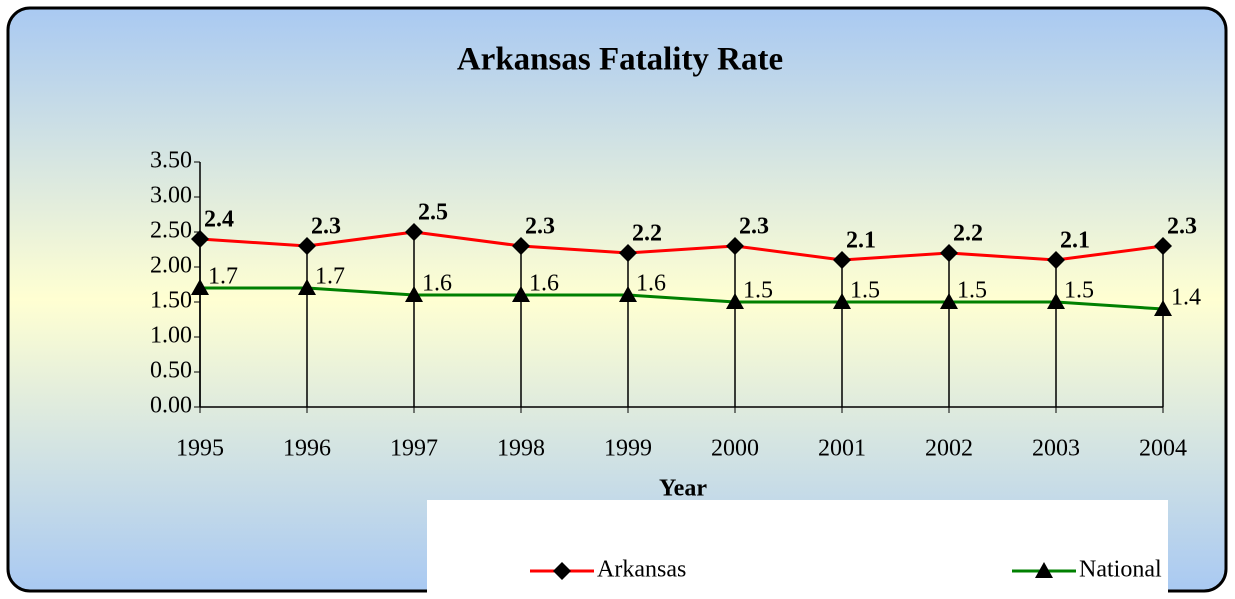 The height and width of the screenshot is (599, 1235). I want to click on x-tick-label: 1997, so click(414, 449).